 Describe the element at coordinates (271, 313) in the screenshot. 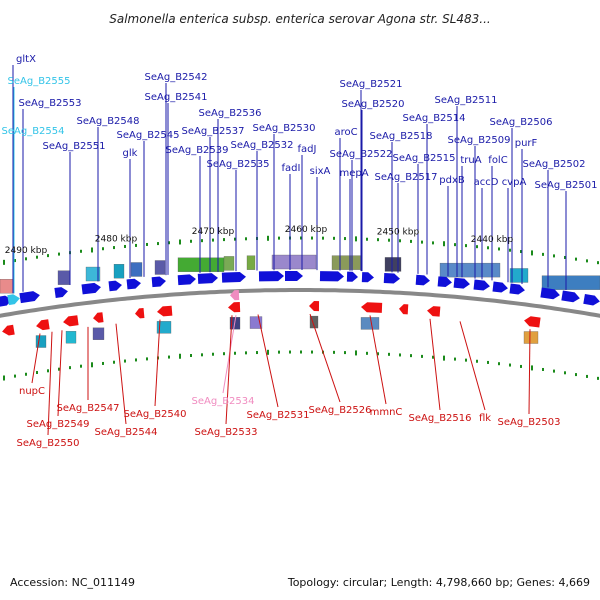

I see `reverse-genes` at that location.